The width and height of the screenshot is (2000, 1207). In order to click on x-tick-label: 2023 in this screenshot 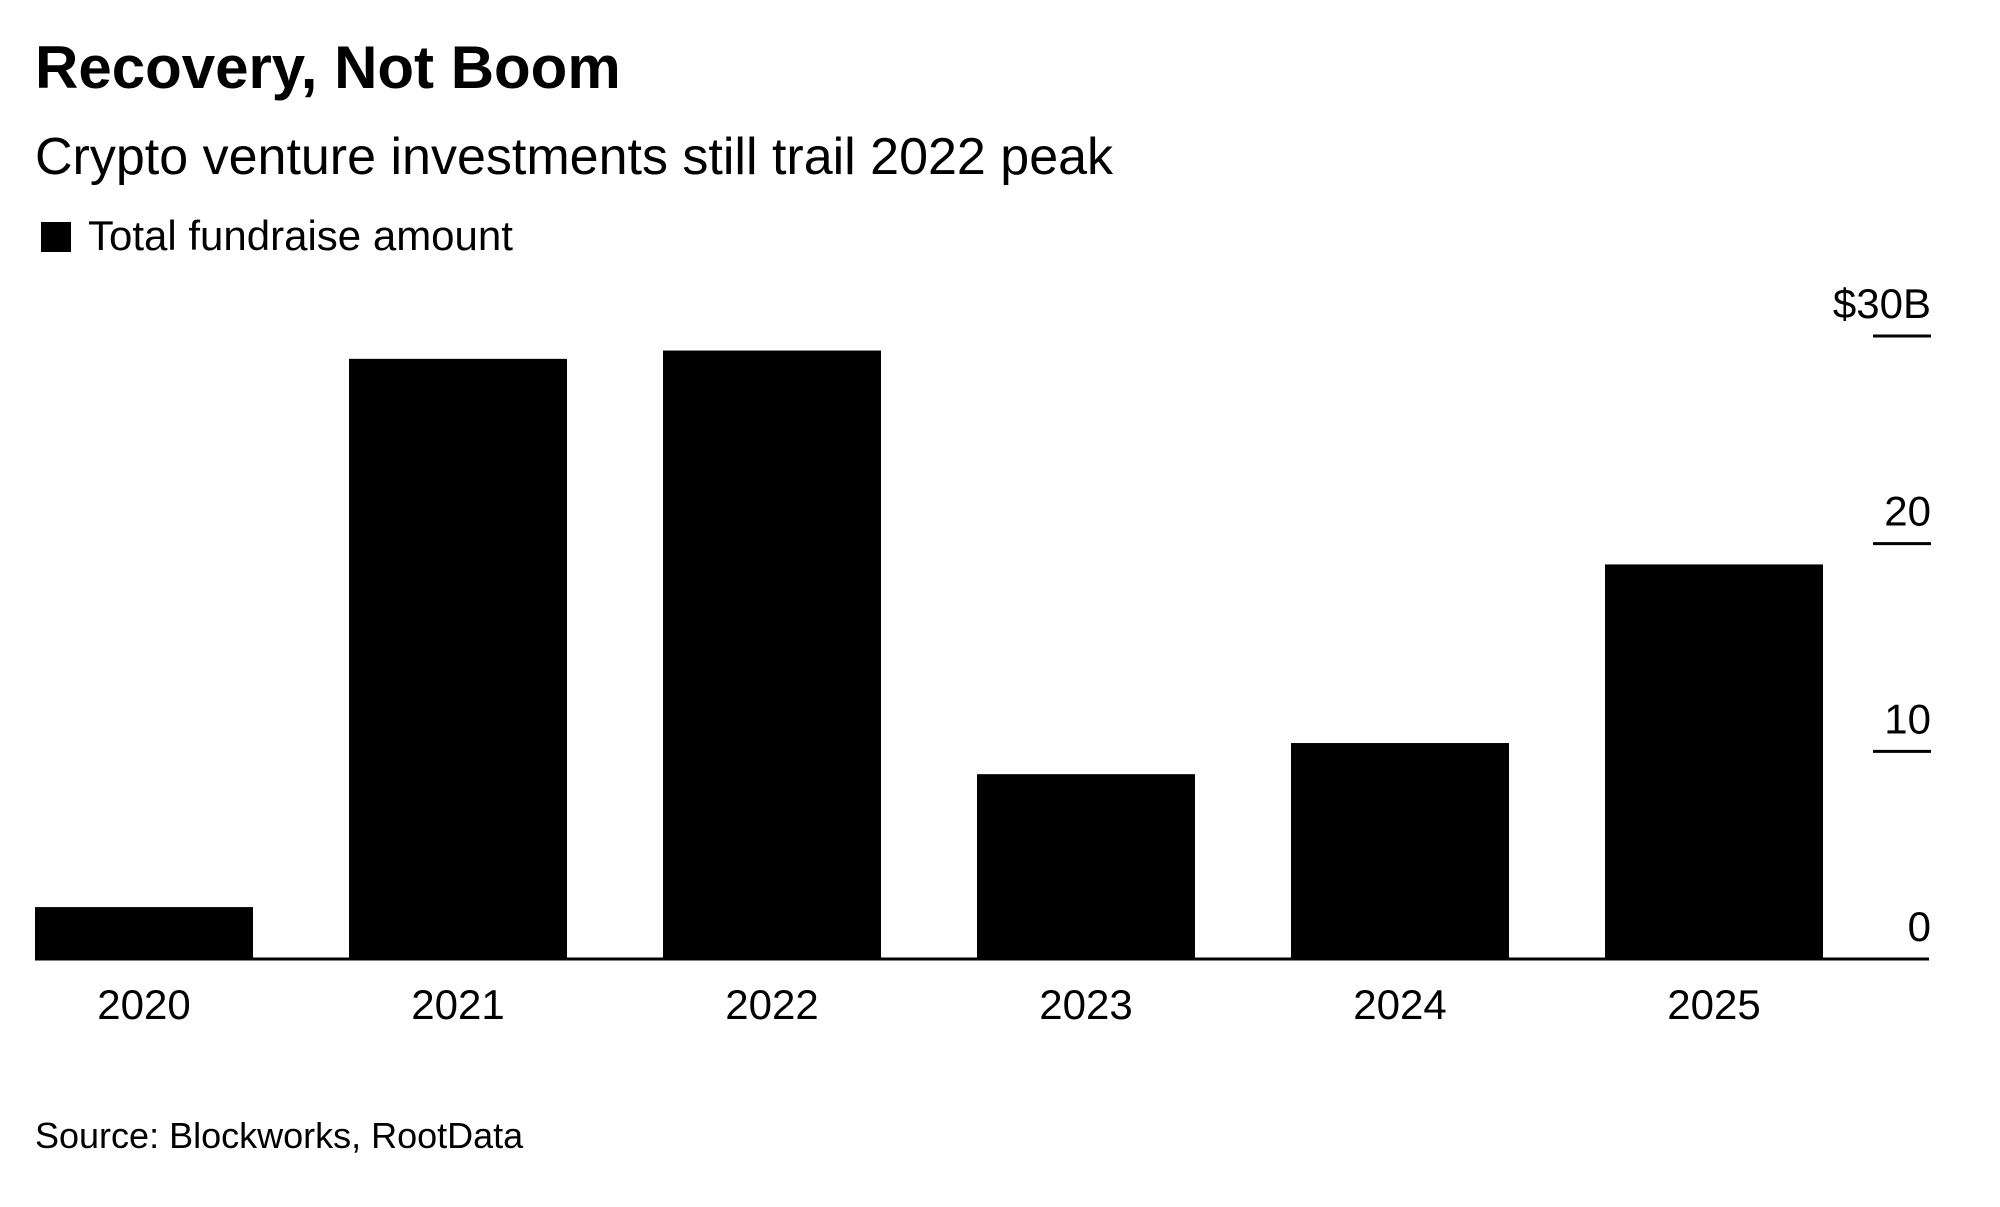, I will do `click(1085, 1004)`.